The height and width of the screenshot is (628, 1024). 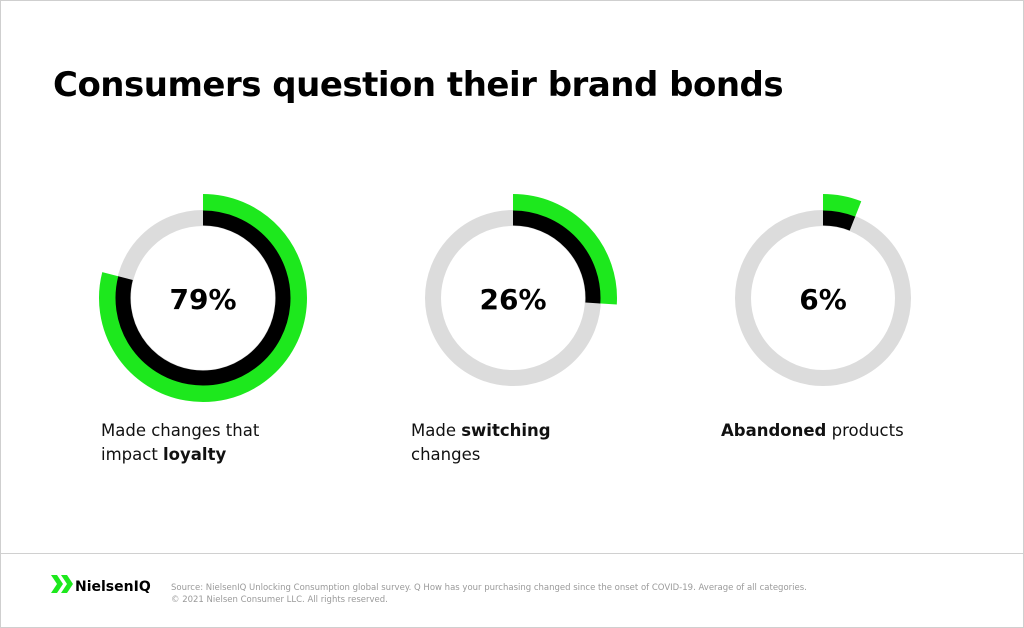 What do you see at coordinates (865, 430) in the screenshot?
I see `caption-part: products` at bounding box center [865, 430].